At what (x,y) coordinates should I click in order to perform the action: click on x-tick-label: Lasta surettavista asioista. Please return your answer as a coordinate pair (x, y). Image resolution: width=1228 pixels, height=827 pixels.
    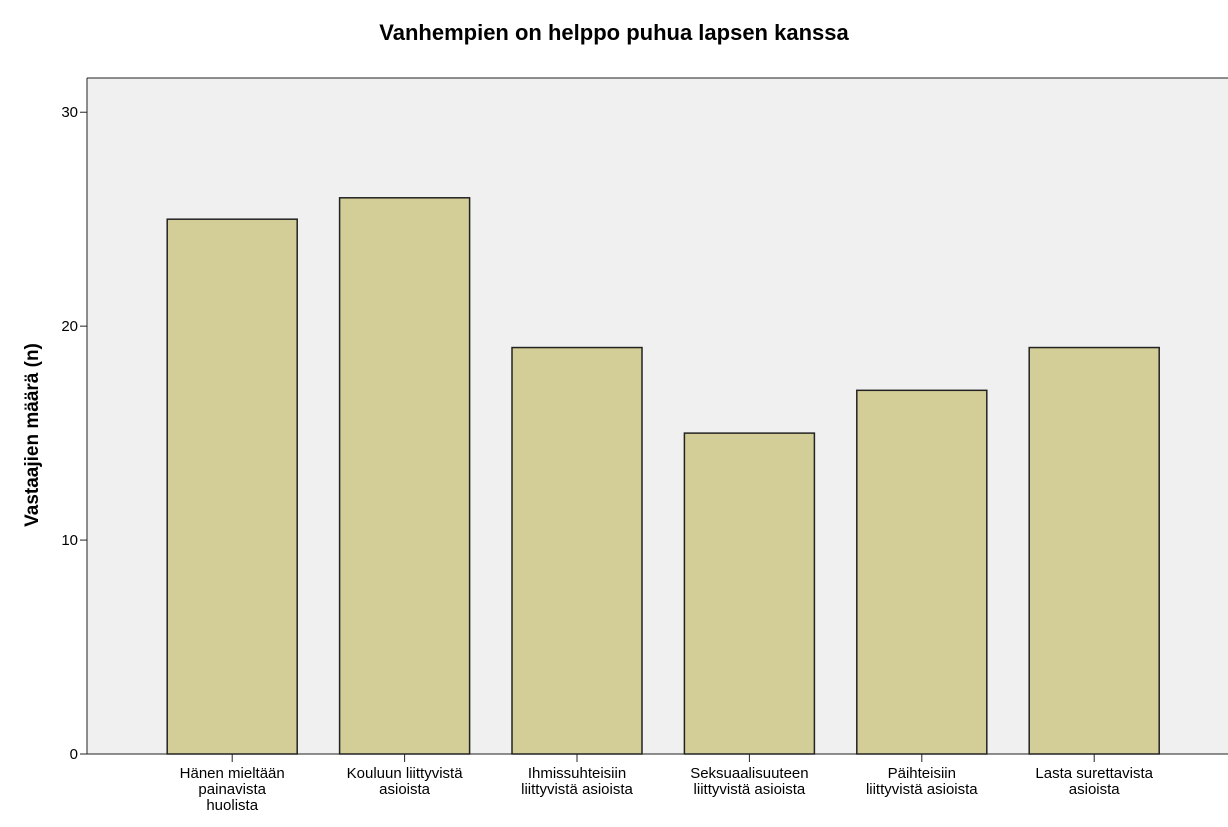
    Looking at the image, I should click on (1094, 781).